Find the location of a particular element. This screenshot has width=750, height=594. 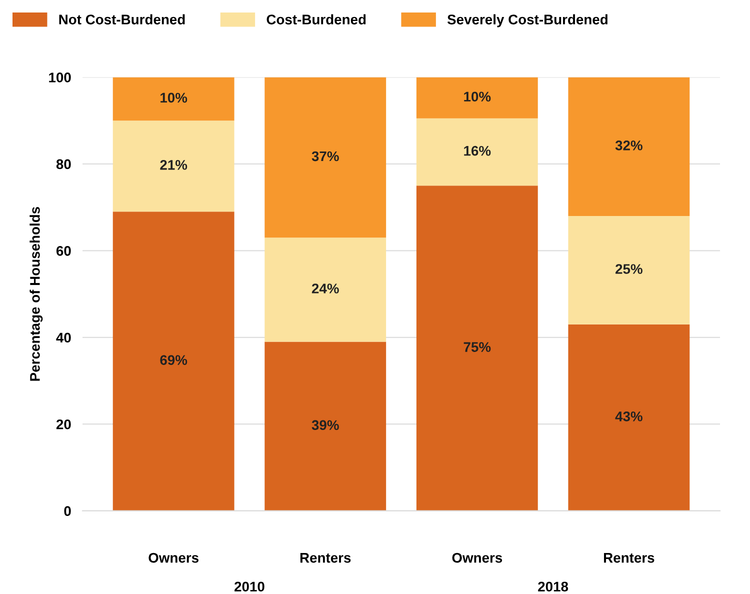

data-label: 32% is located at coordinates (628, 145).